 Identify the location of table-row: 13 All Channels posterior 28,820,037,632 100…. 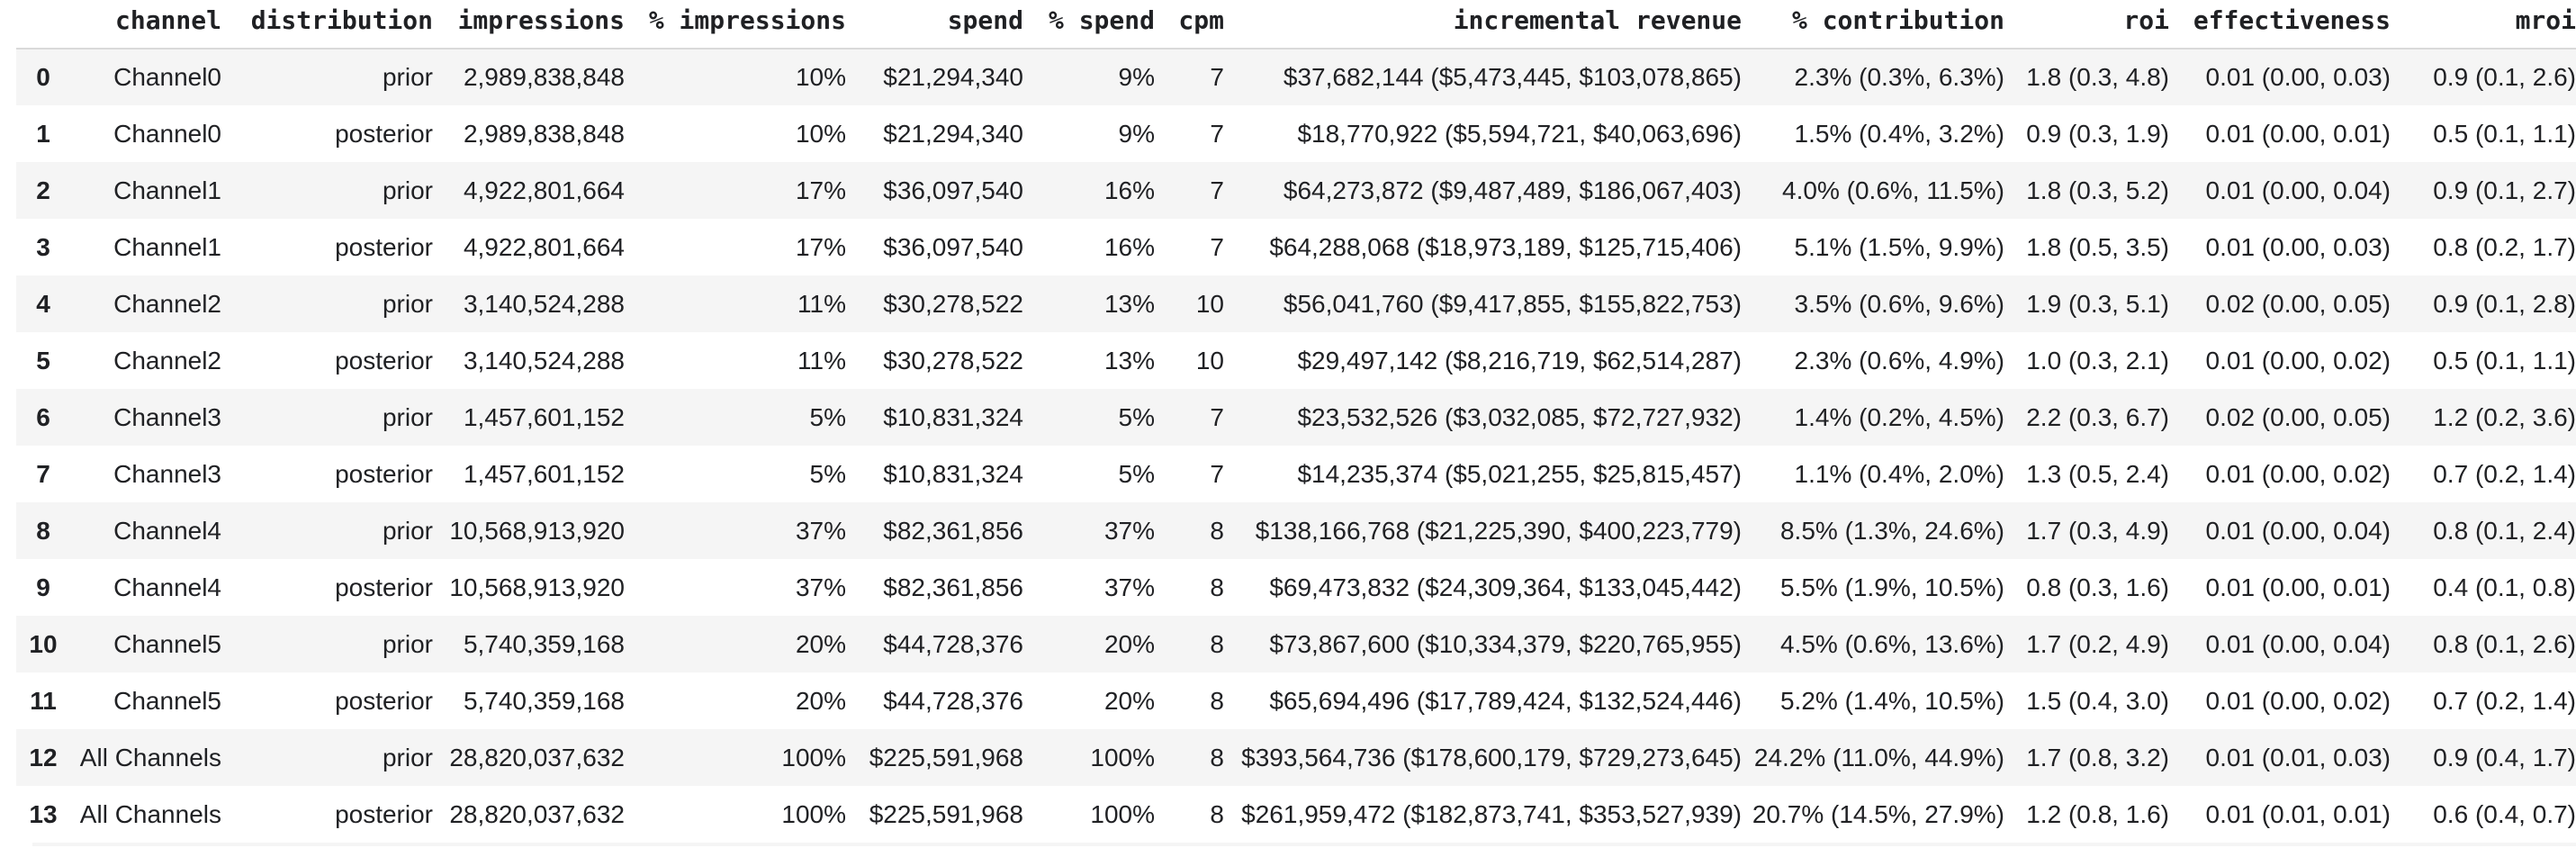
(1296, 815).